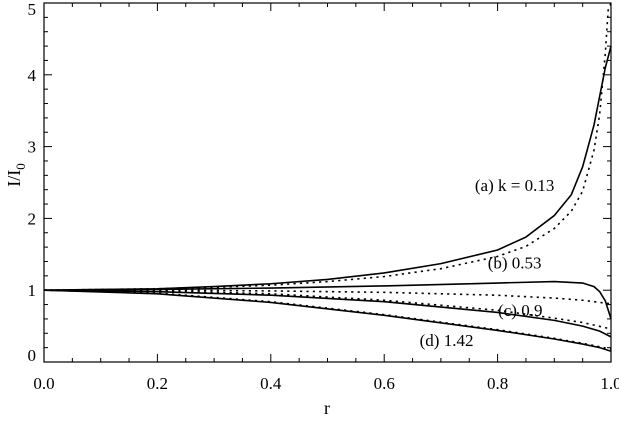 This screenshot has height=421, width=619. What do you see at coordinates (271, 383) in the screenshot?
I see `x-tick-label: 0.4` at bounding box center [271, 383].